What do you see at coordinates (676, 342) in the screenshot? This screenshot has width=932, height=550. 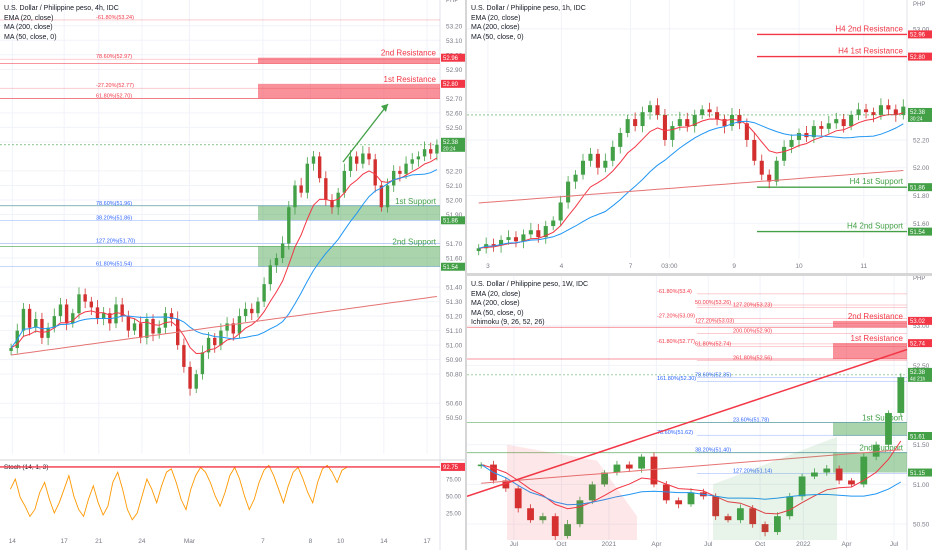 I see `fib-label: -61.80%(52.77)` at bounding box center [676, 342].